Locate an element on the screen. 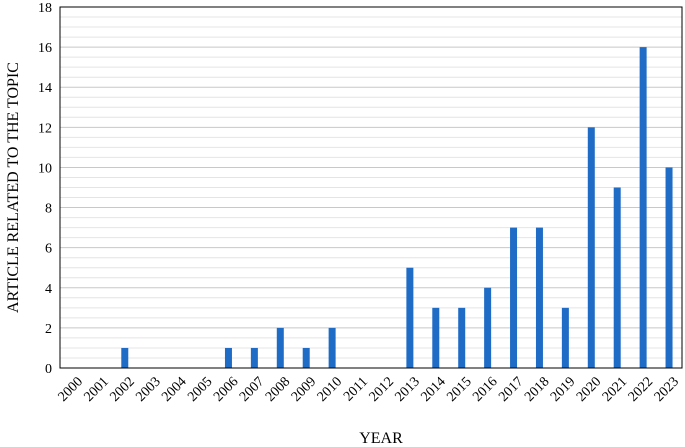 The width and height of the screenshot is (685, 447). bar-2023 is located at coordinates (669, 267).